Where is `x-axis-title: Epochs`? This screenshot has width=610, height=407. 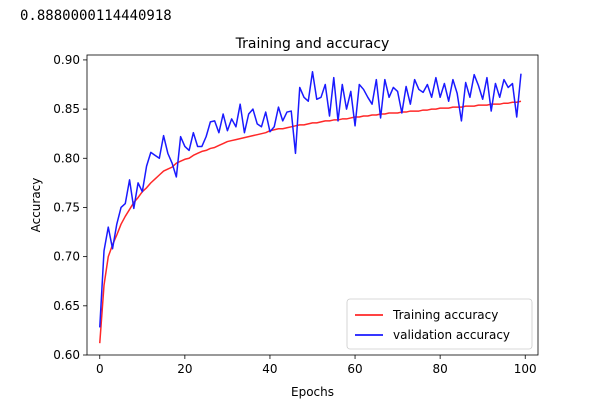 x-axis-title: Epochs is located at coordinates (312, 392).